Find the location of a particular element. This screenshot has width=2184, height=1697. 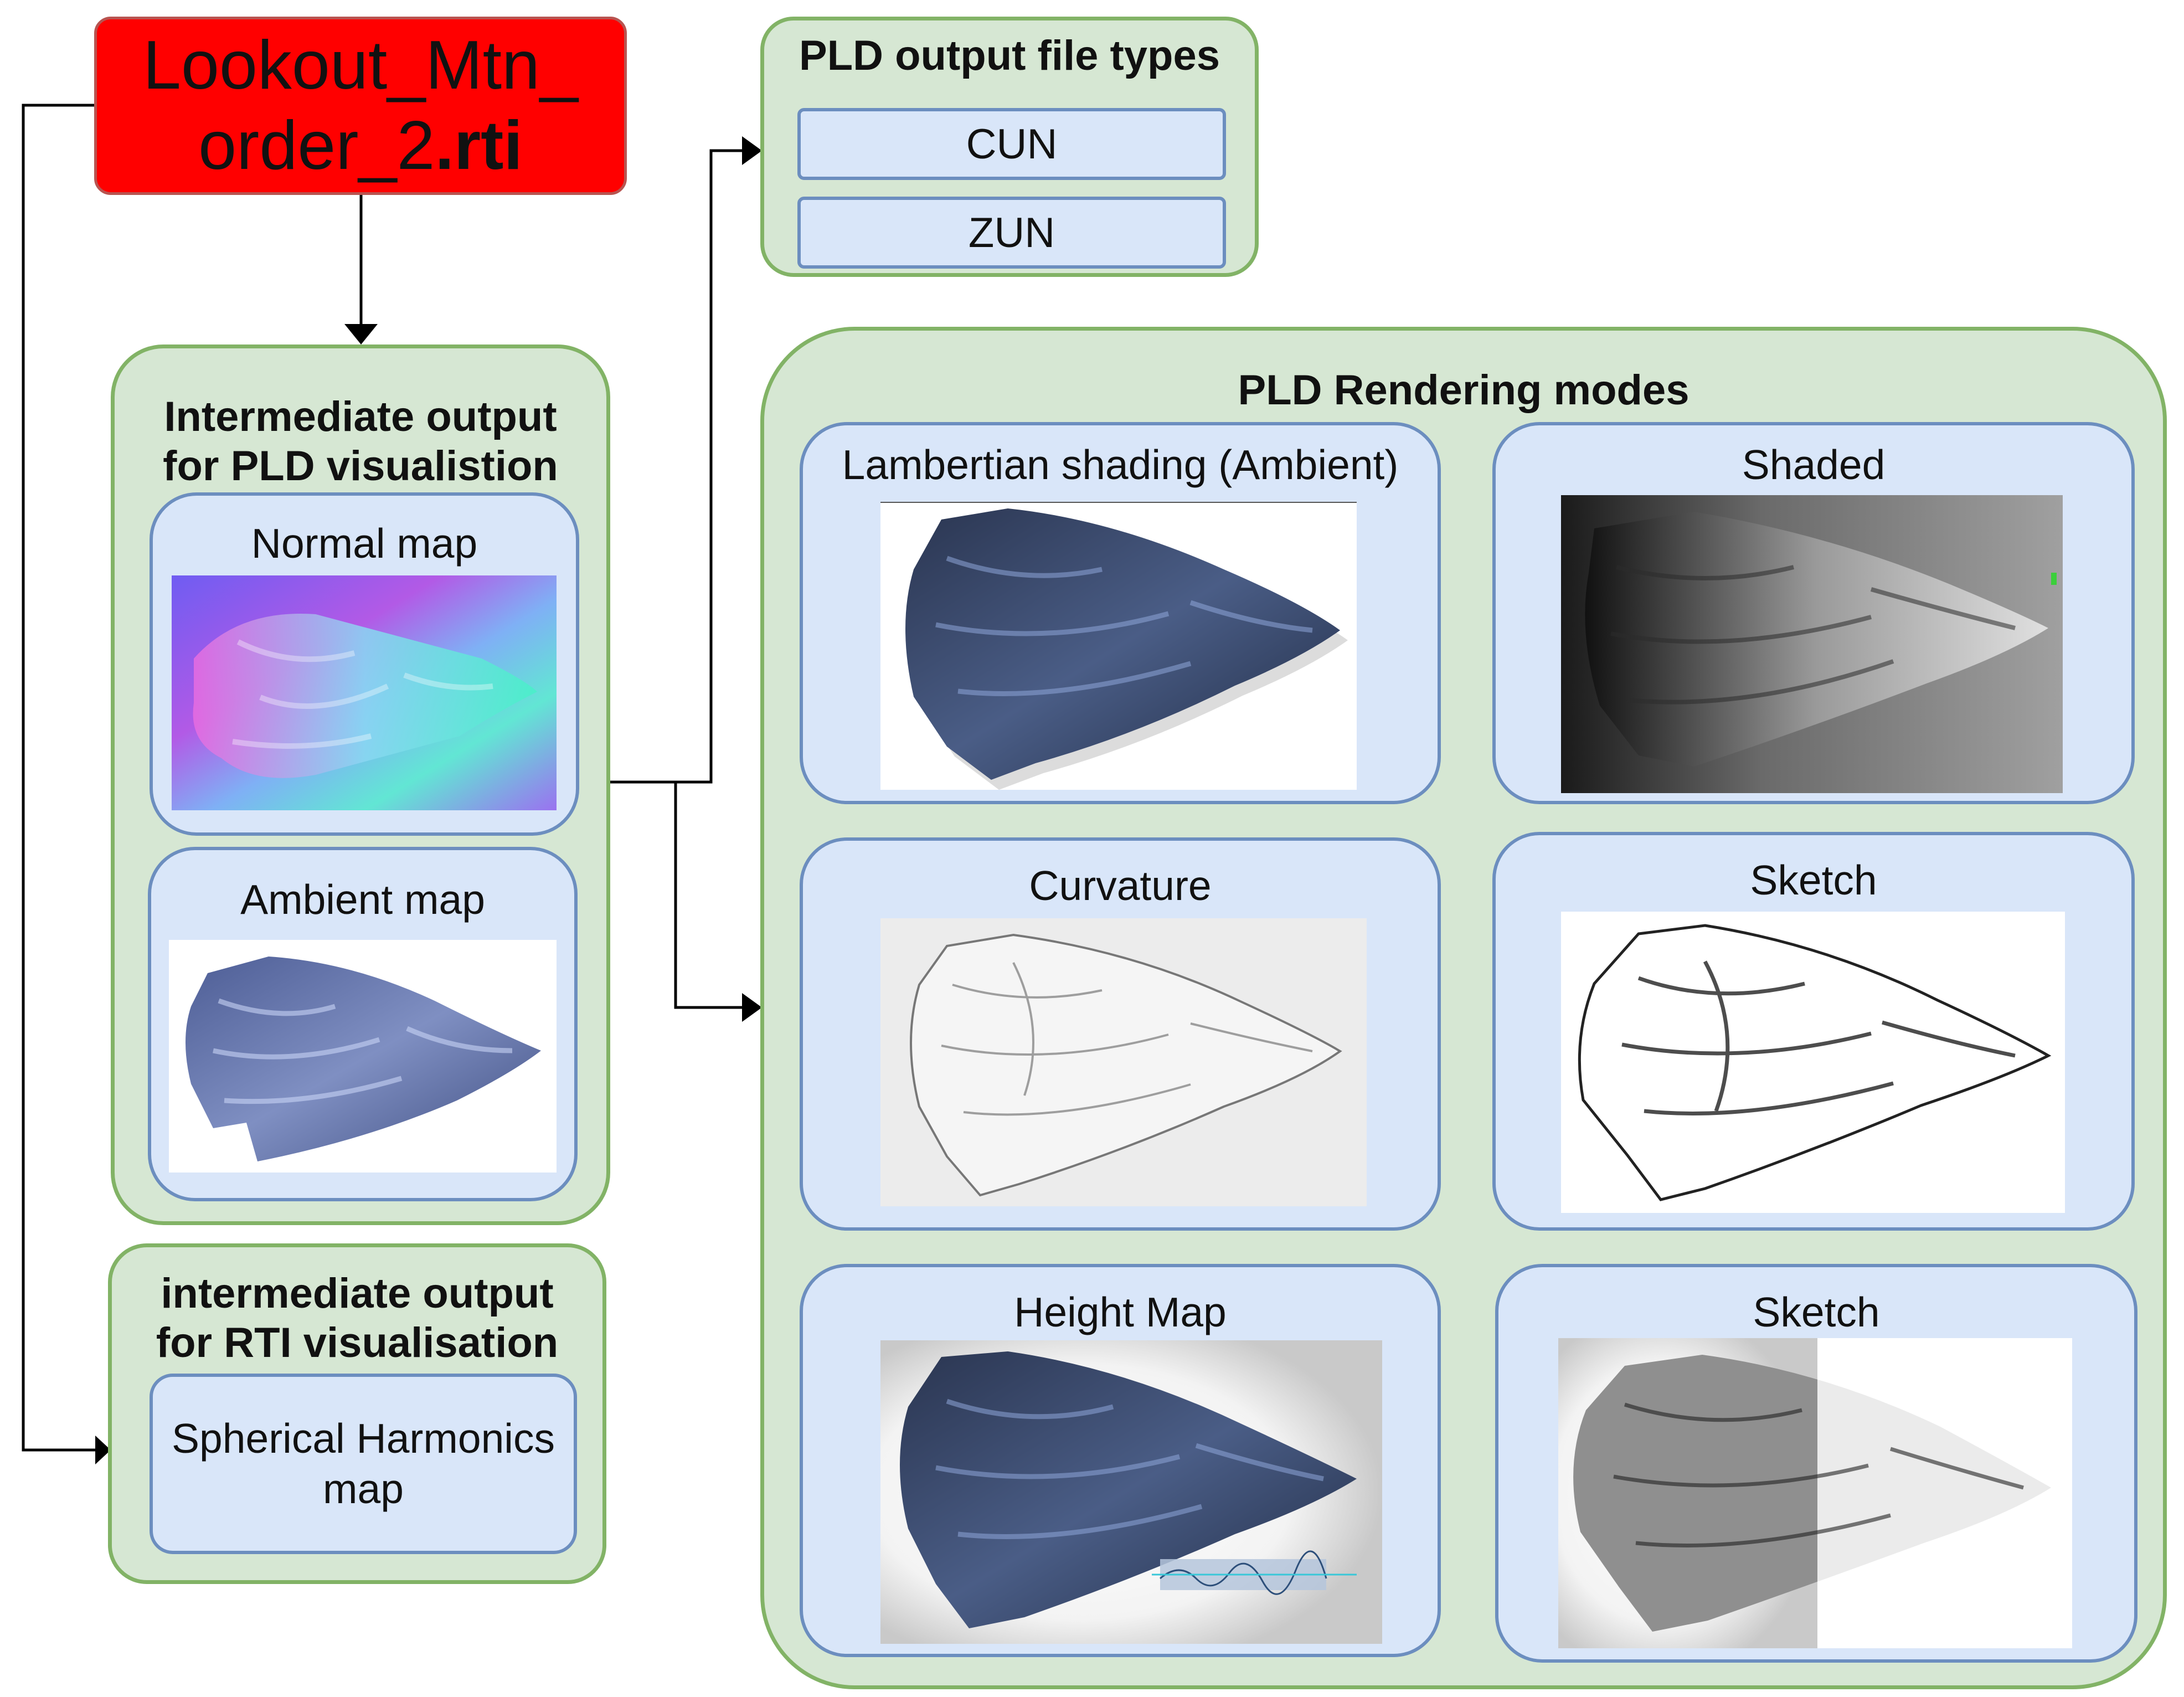

mode-sketch-label: Sketch is located at coordinates (1813, 880).